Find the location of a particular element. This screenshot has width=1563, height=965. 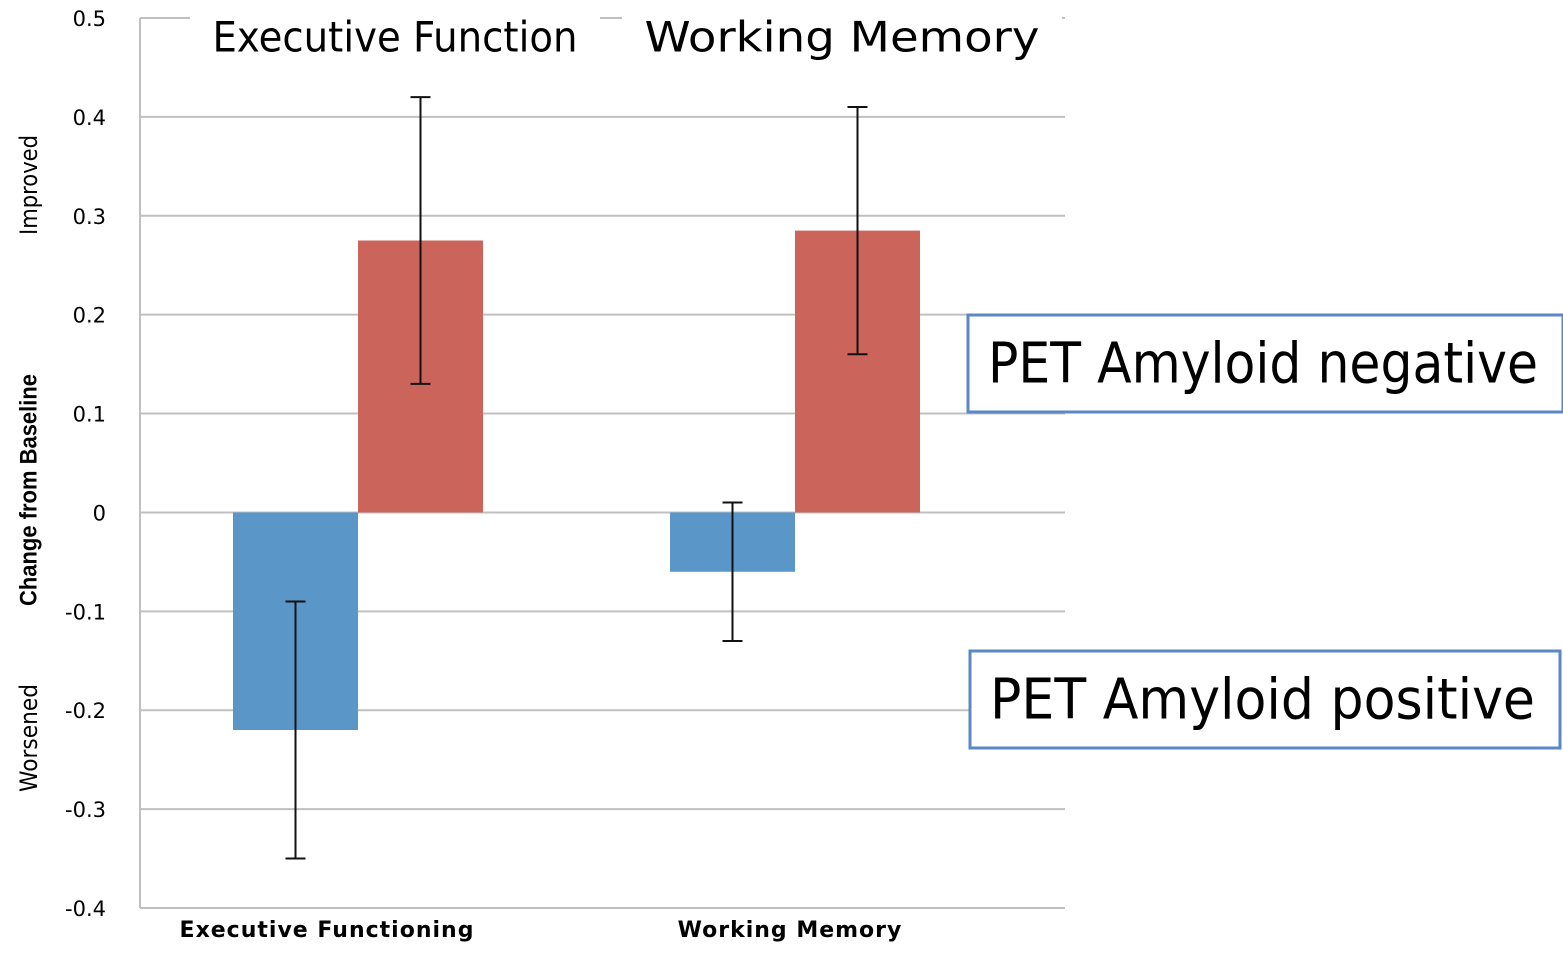

y-tick-label: 0 is located at coordinates (99, 513).